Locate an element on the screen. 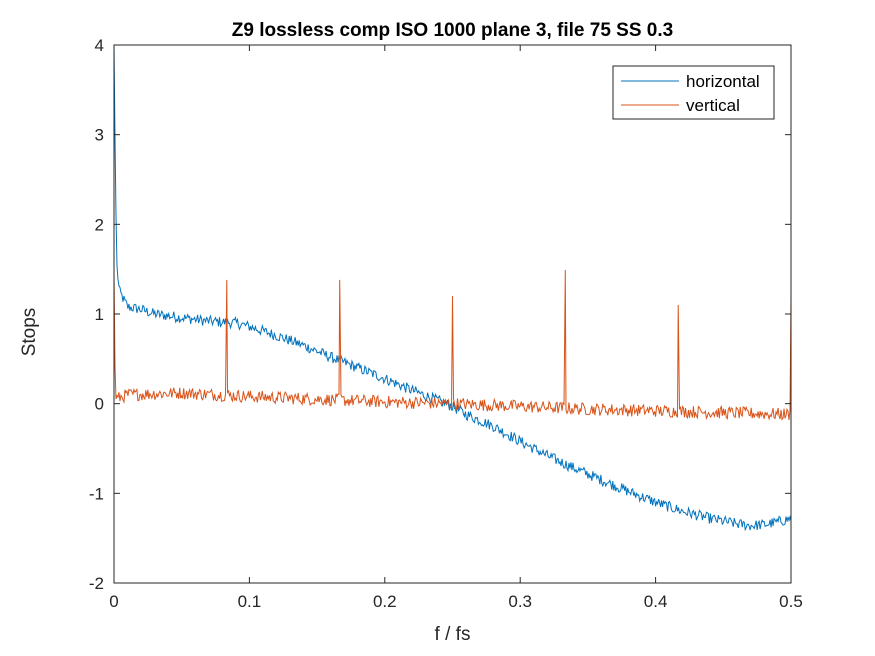 The width and height of the screenshot is (875, 656). legend: horizontal vertical is located at coordinates (693, 92).